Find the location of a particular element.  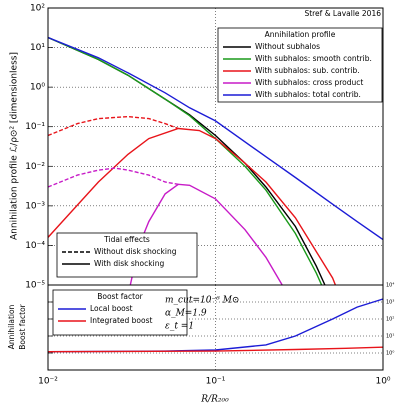

annotation: m_cut=10⁻⁶ M⊙ is located at coordinates (202, 301).